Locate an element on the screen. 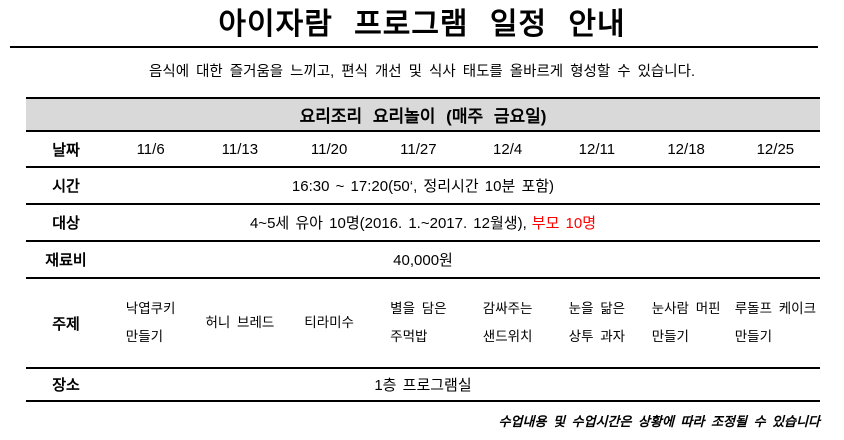  topic-cell: 눈사람 머핀 만들기 is located at coordinates (686, 323).